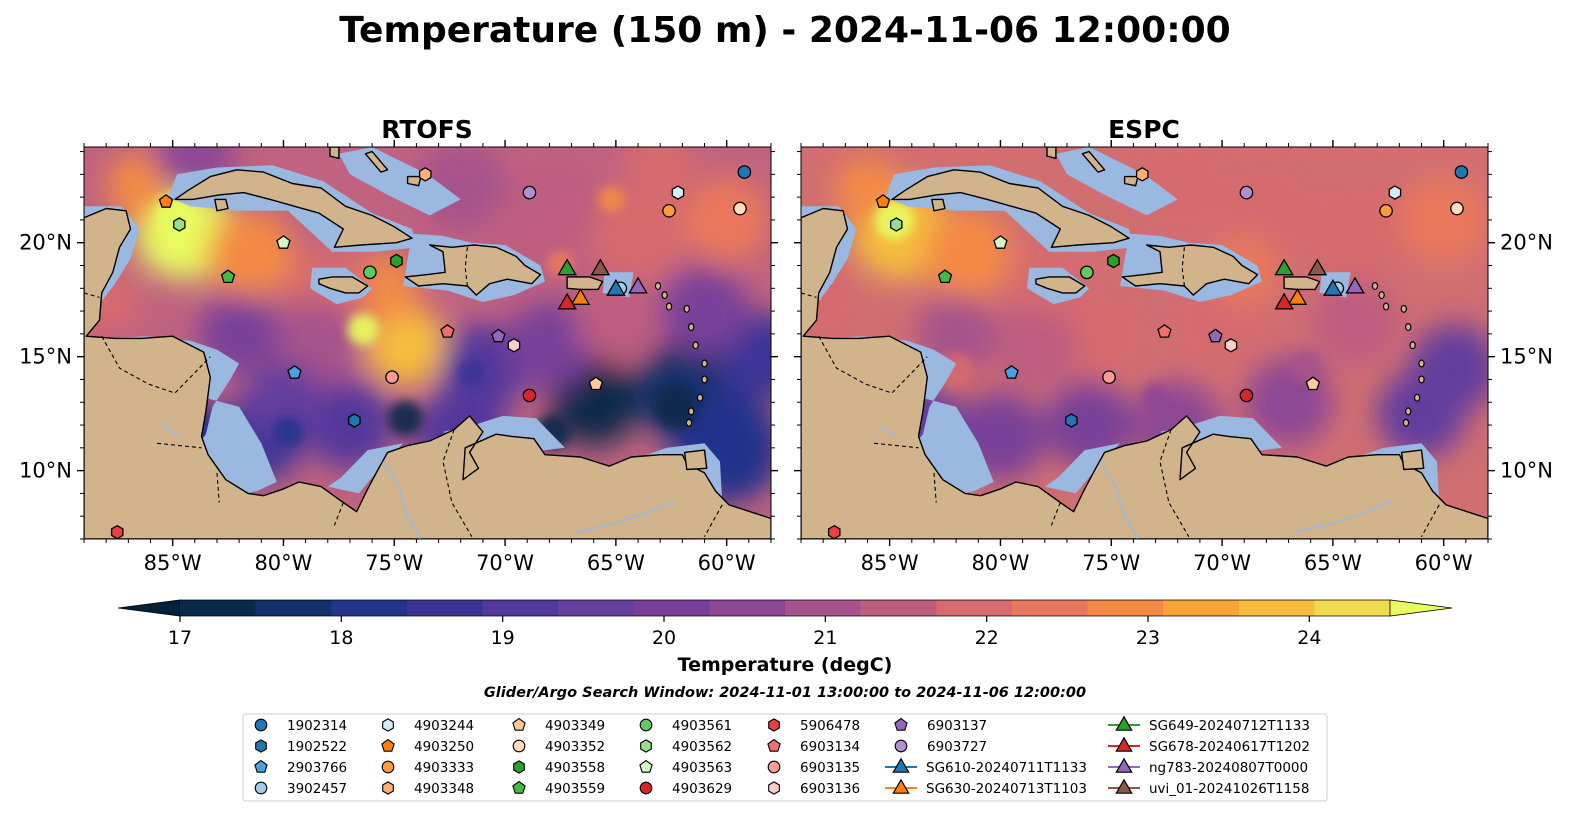 The width and height of the screenshot is (1581, 827). Describe the element at coordinates (180, 638) in the screenshot. I see `colorbar-tick-label: 17` at that location.